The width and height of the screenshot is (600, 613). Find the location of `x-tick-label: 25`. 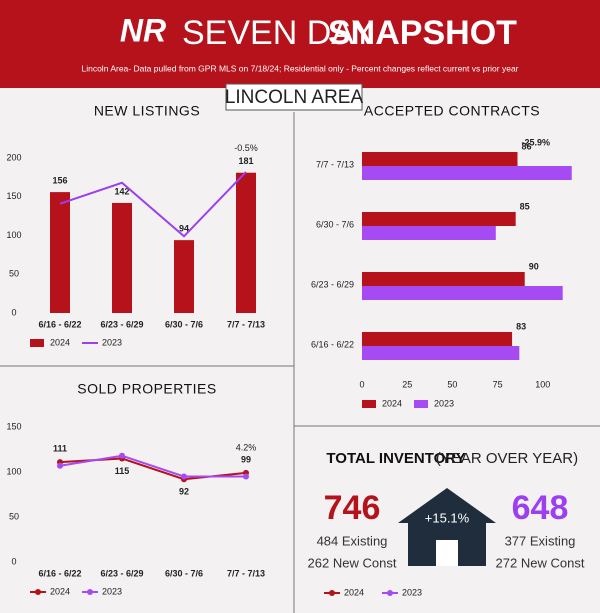

x-tick-label: 25 is located at coordinates (407, 384).